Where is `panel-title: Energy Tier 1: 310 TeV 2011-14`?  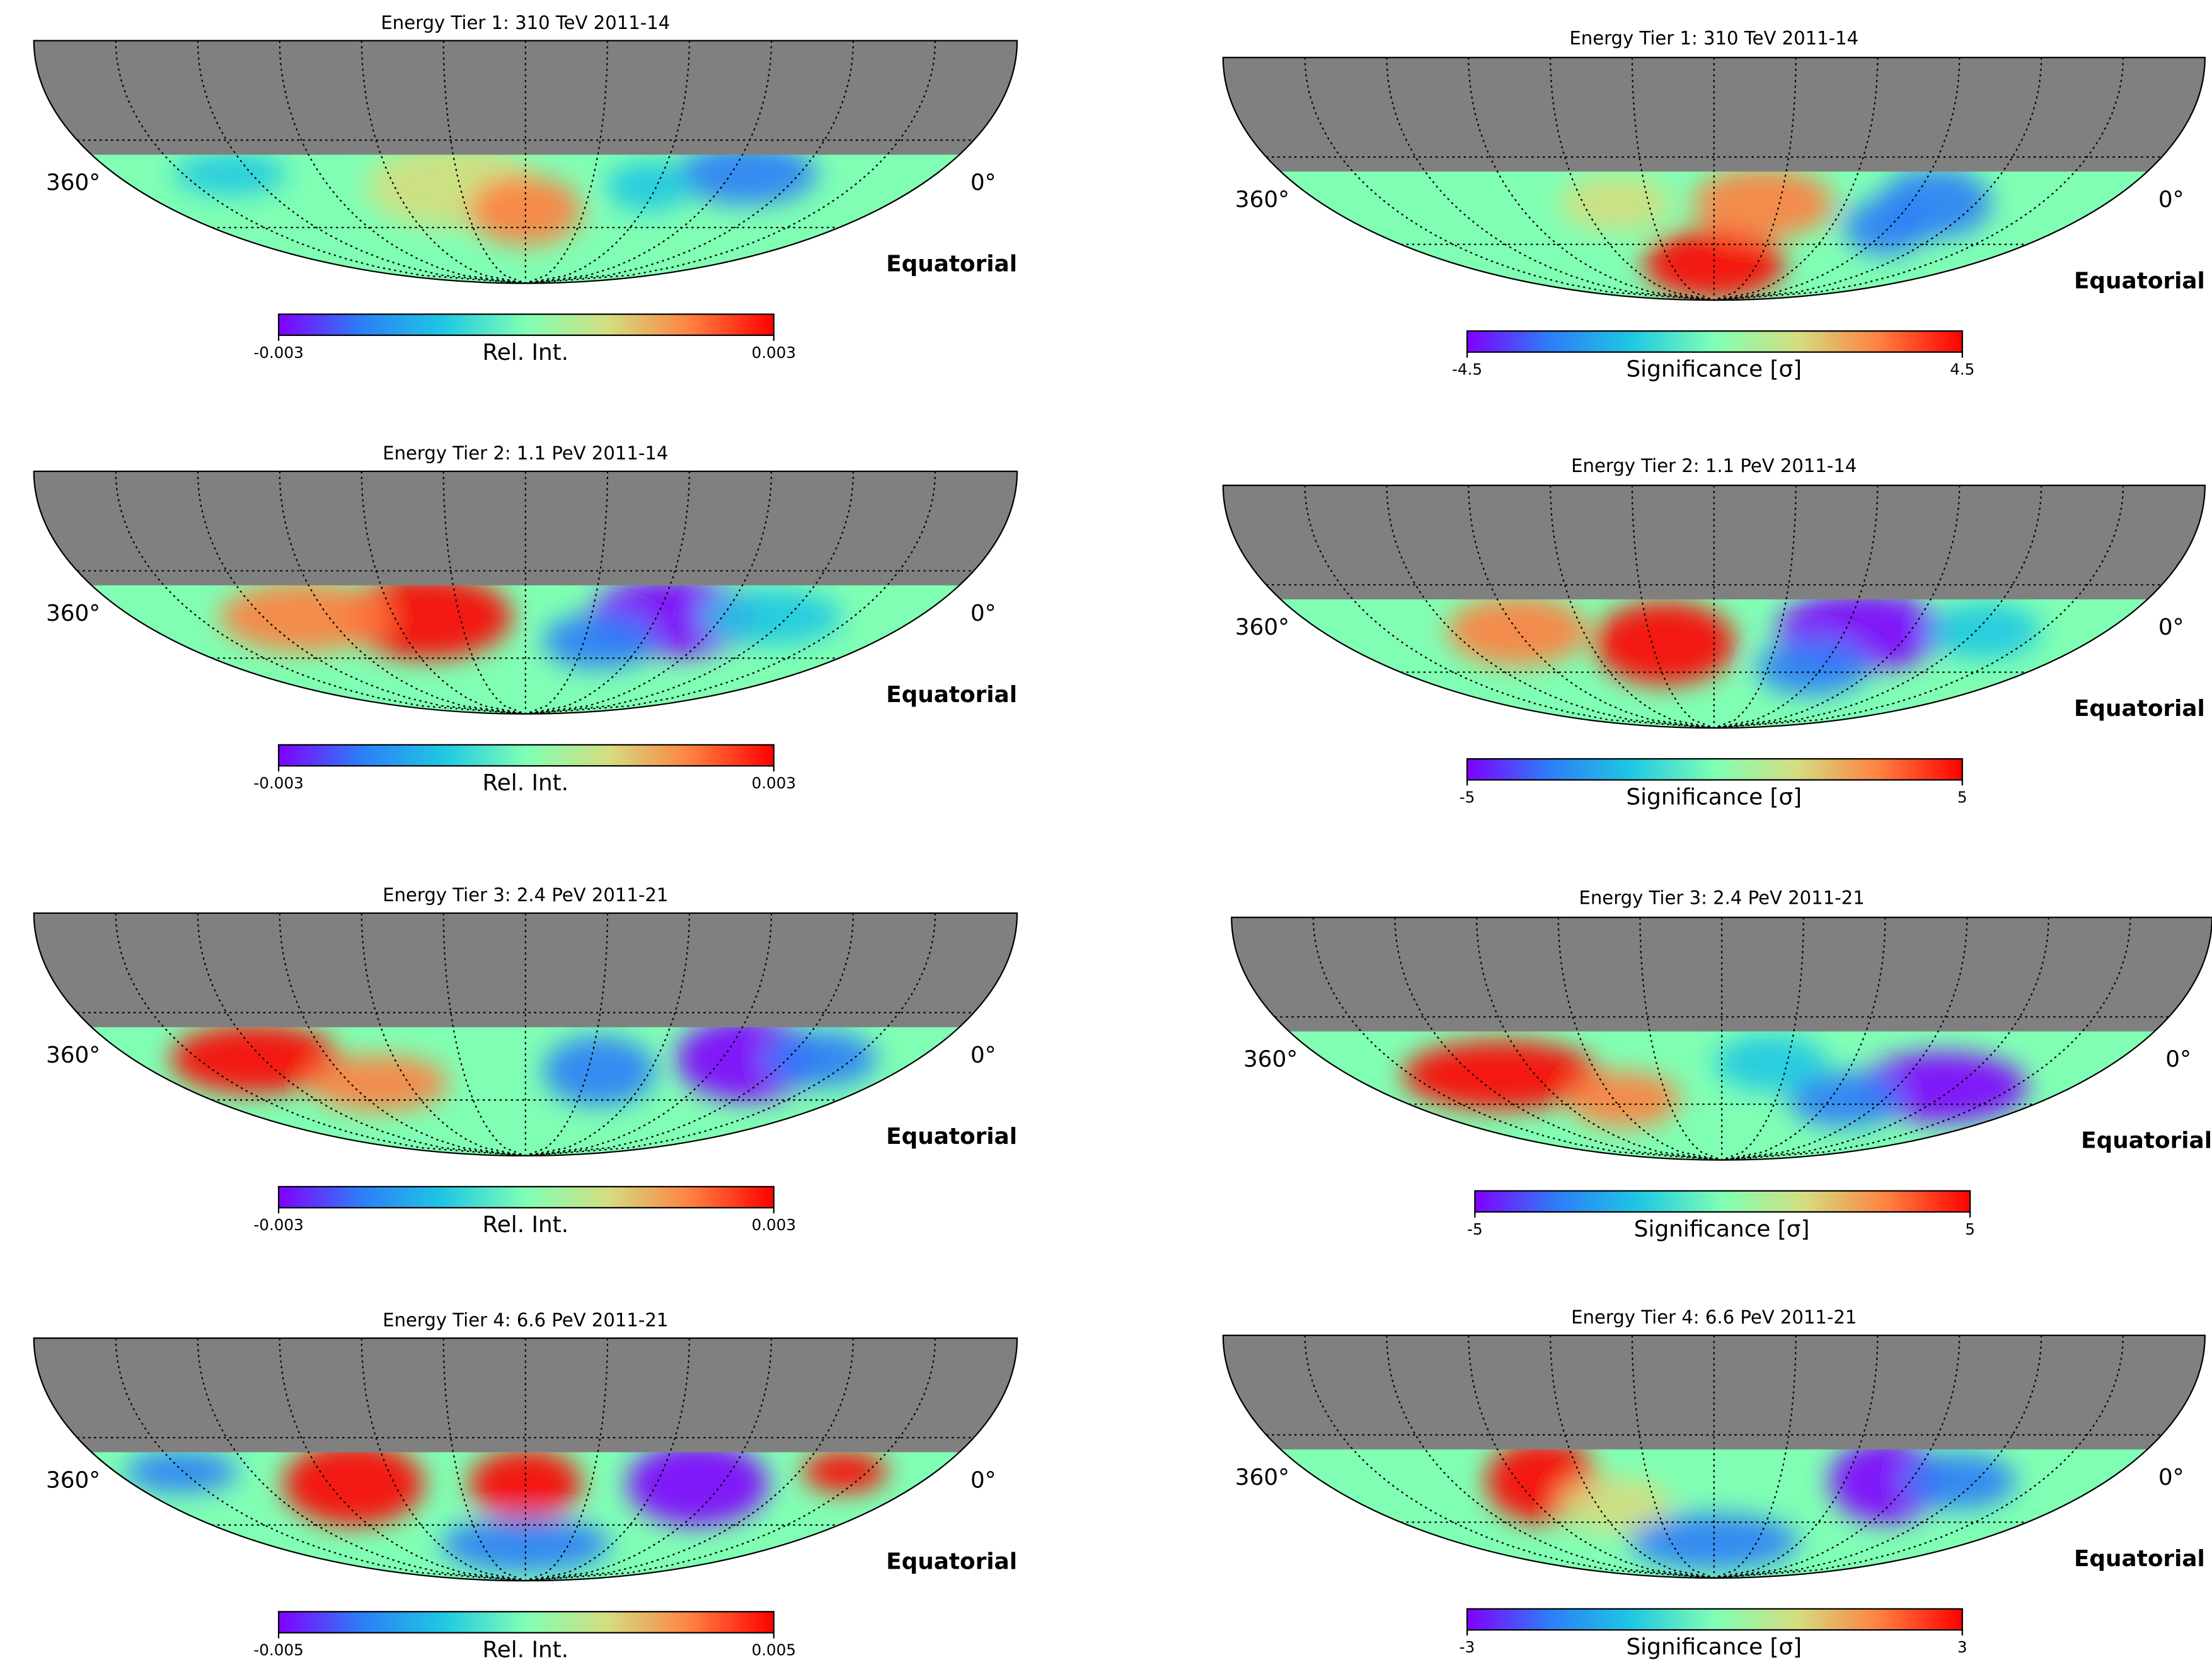
panel-title: Energy Tier 1: 310 TeV 2011-14 is located at coordinates (525, 22).